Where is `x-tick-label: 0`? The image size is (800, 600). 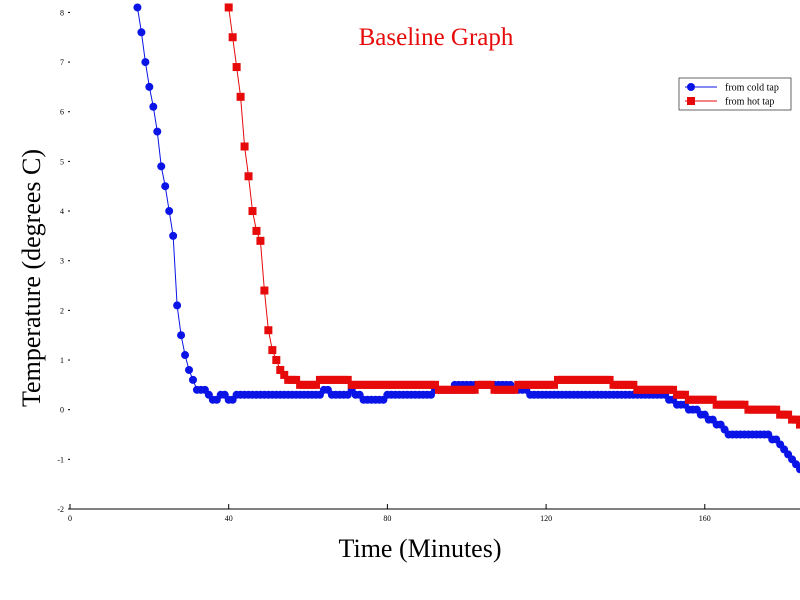 x-tick-label: 0 is located at coordinates (70, 518).